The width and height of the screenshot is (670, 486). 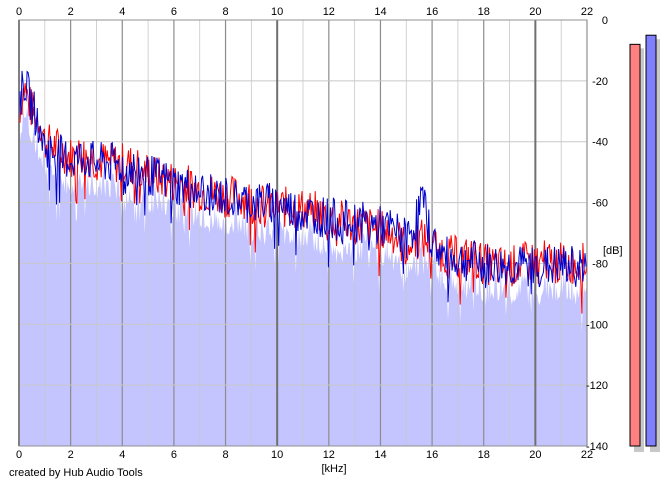 What do you see at coordinates (333, 469) in the screenshot?
I see `x-axis-label: [kHz]` at bounding box center [333, 469].